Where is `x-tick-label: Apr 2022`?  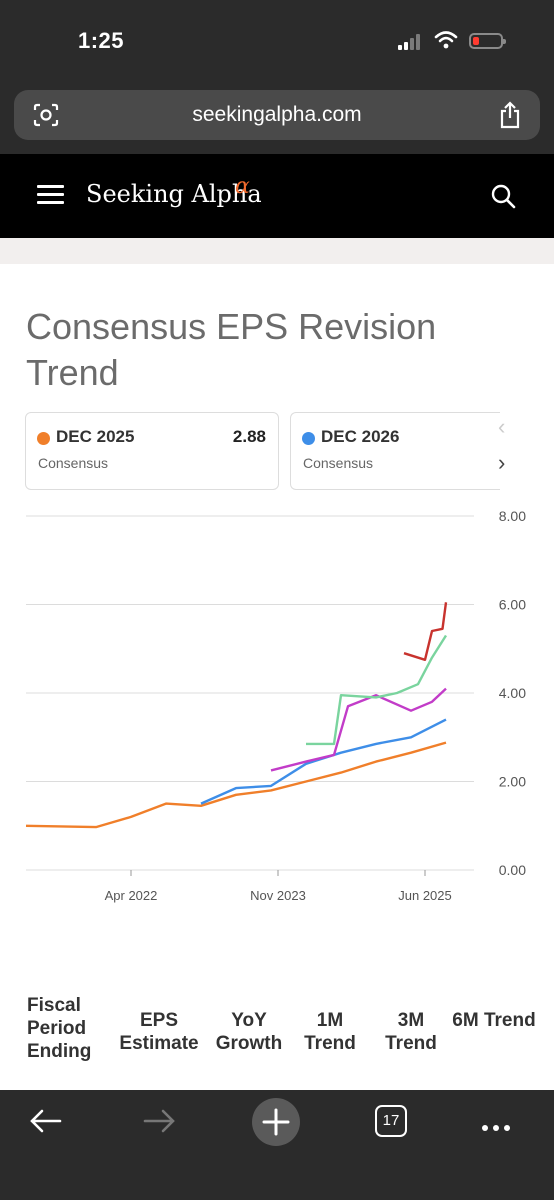 x-tick-label: Apr 2022 is located at coordinates (131, 895).